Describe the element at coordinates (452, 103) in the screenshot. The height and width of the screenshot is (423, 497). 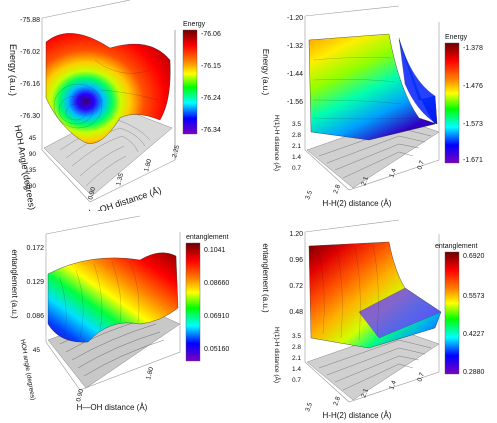
I see `chart-2-colorbar` at that location.